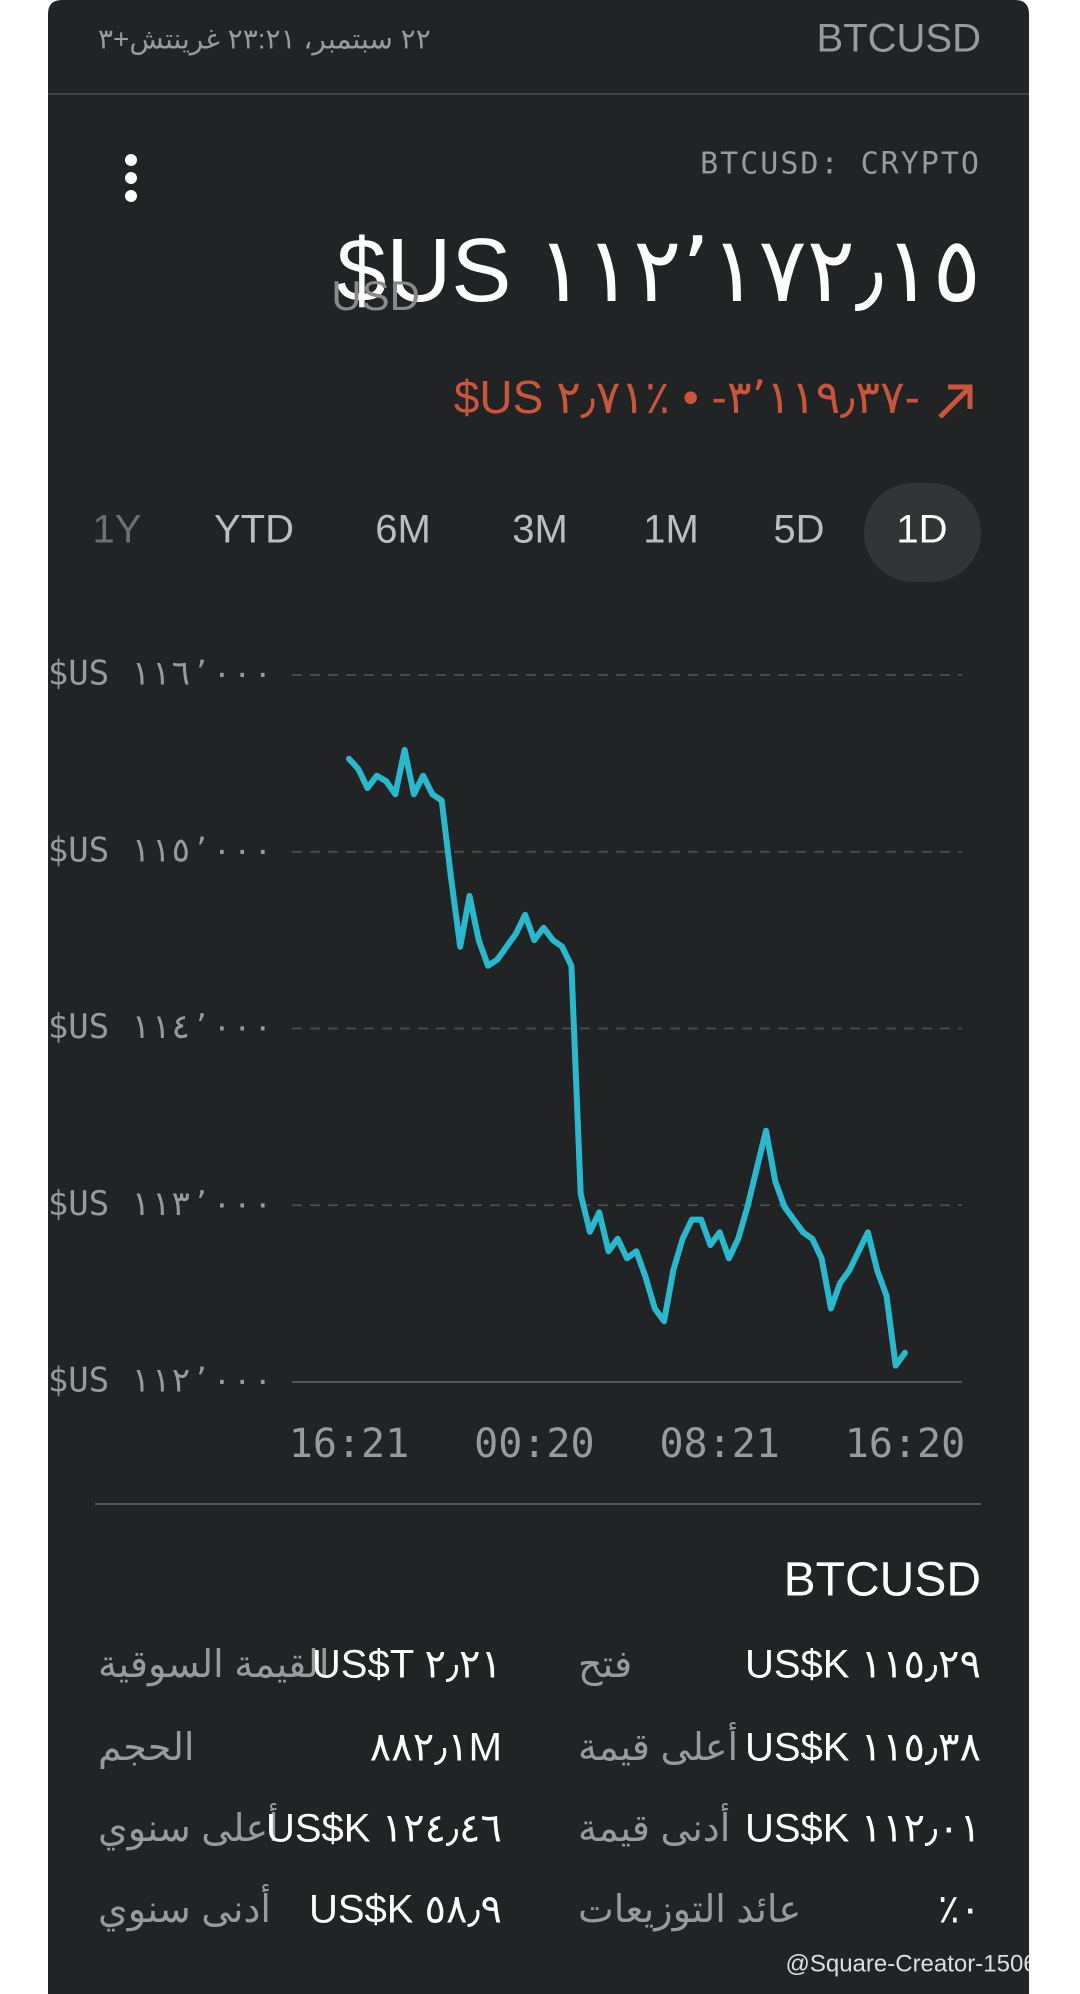 This screenshot has height=1994, width=1080. Describe the element at coordinates (349, 1444) in the screenshot. I see `x-tick-label: 16:21` at that location.